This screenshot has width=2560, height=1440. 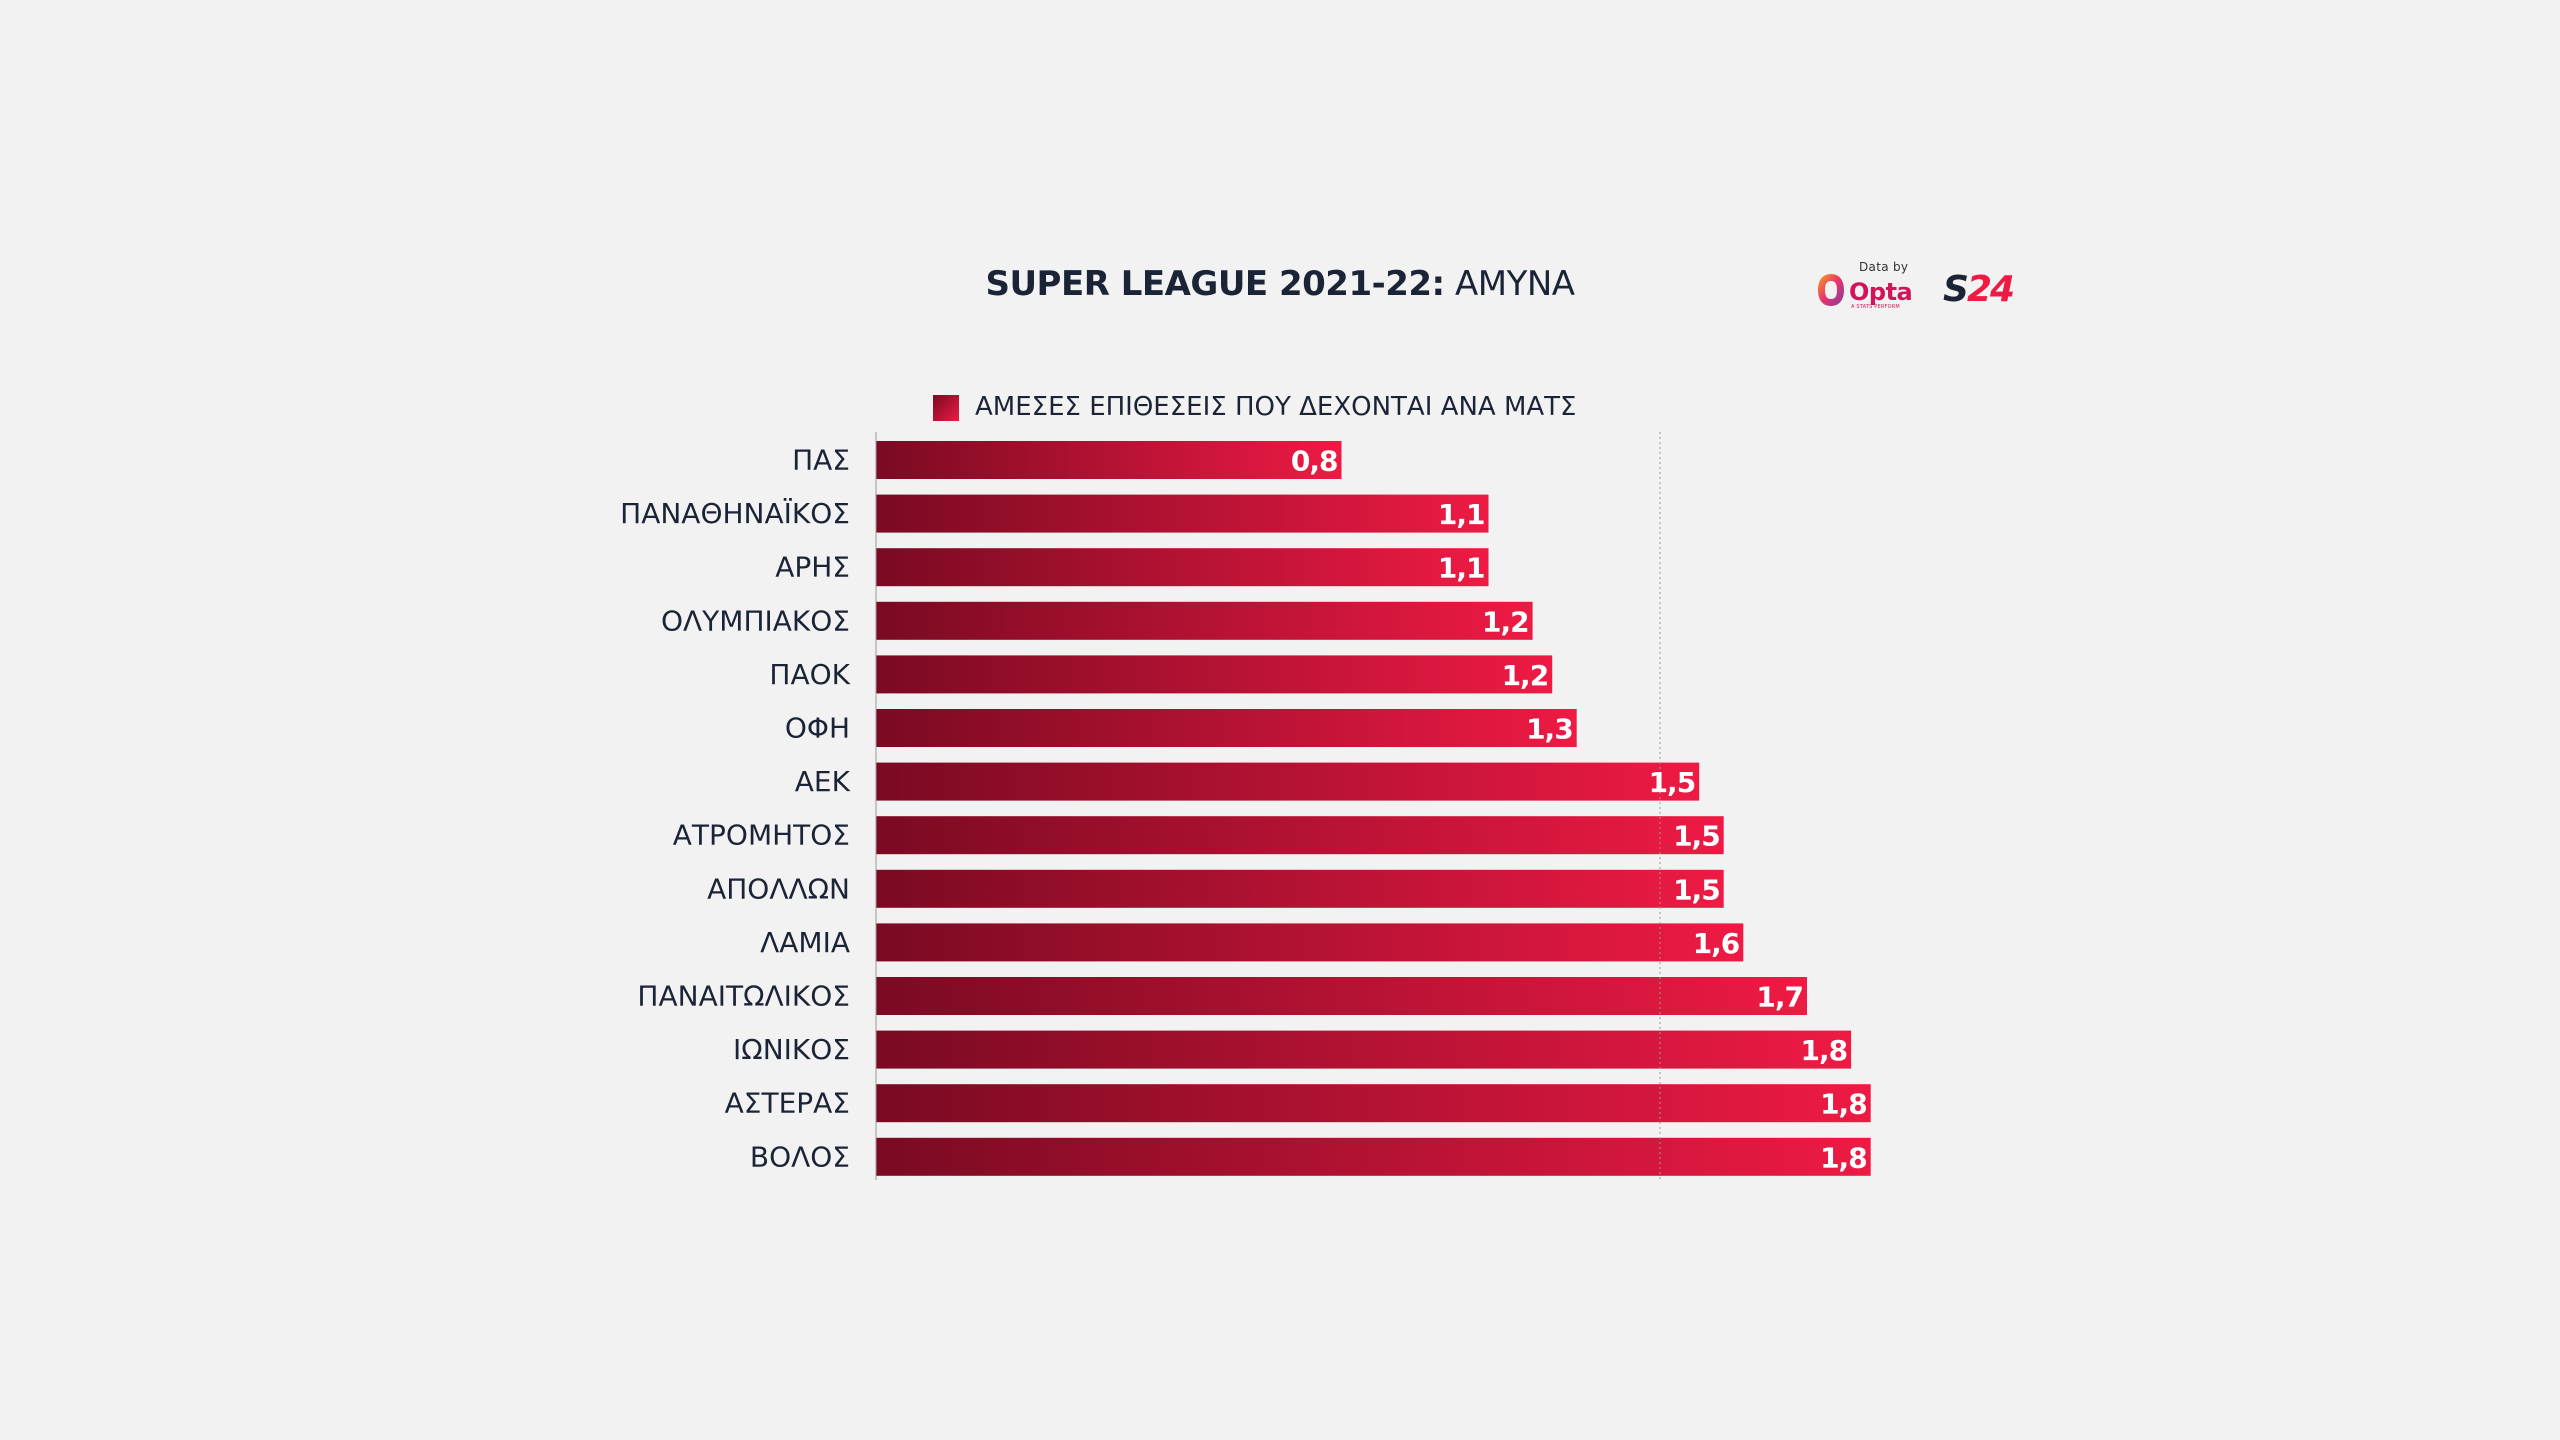 What do you see at coordinates (1716, 943) in the screenshot?
I see `value-label: 1,6` at bounding box center [1716, 943].